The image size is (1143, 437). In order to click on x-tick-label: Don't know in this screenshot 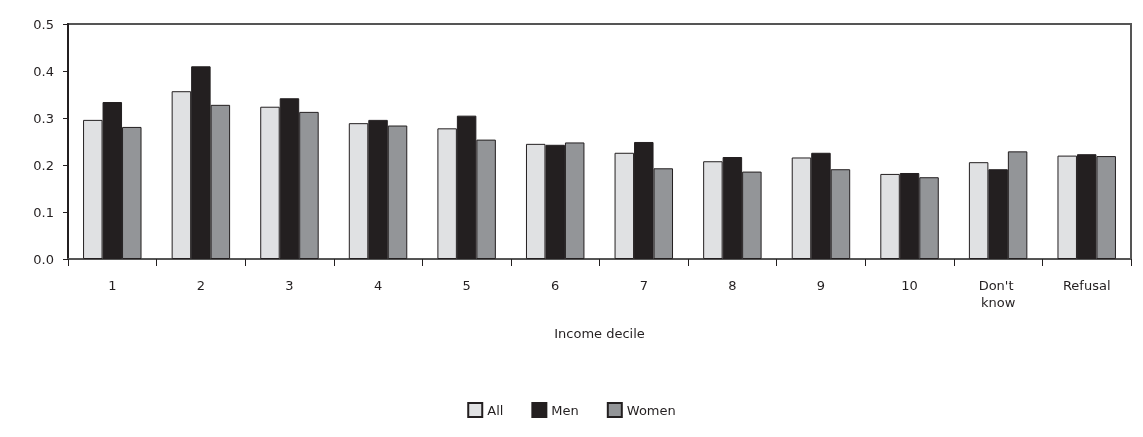, I will do `click(998, 294)`.